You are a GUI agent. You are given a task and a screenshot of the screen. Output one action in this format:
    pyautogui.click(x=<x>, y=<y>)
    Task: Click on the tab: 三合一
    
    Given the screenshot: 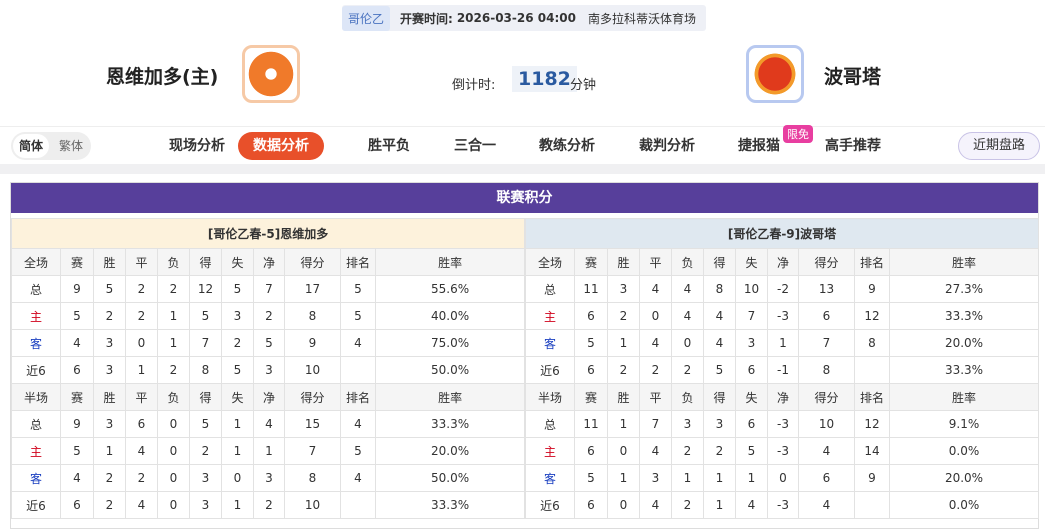 What is the action you would take?
    pyautogui.click(x=475, y=146)
    